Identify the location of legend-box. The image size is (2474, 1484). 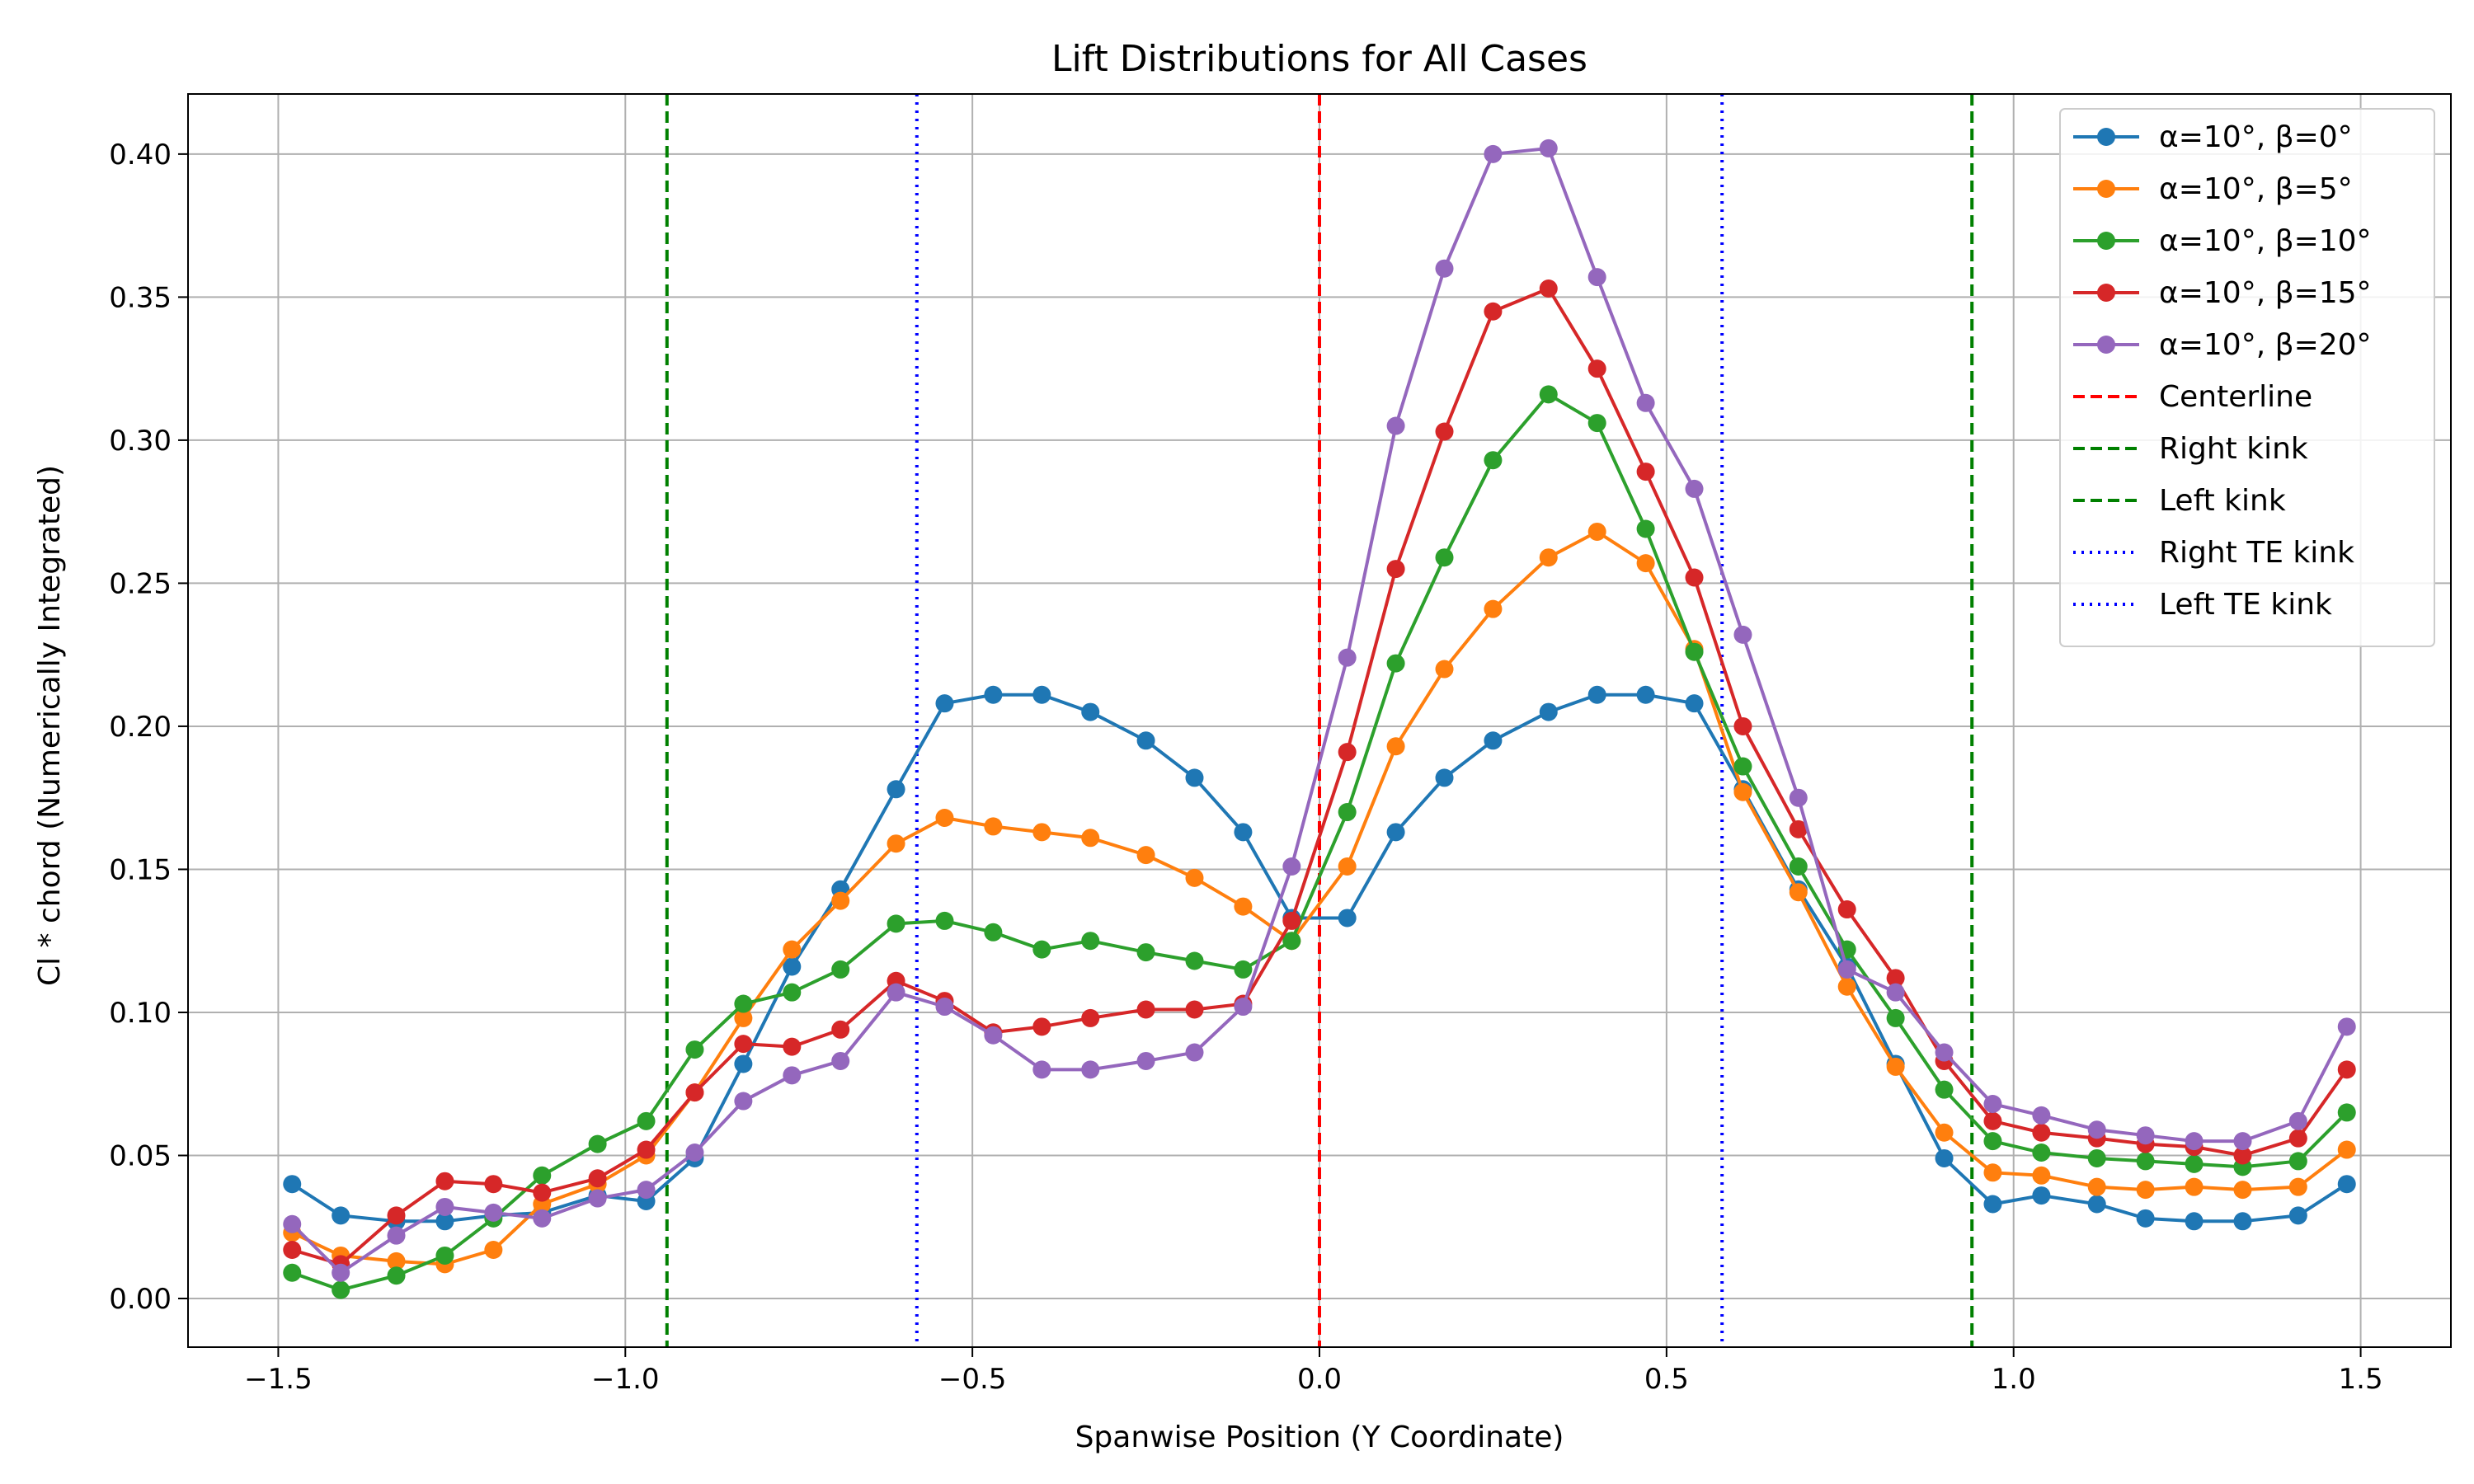
(2247, 377).